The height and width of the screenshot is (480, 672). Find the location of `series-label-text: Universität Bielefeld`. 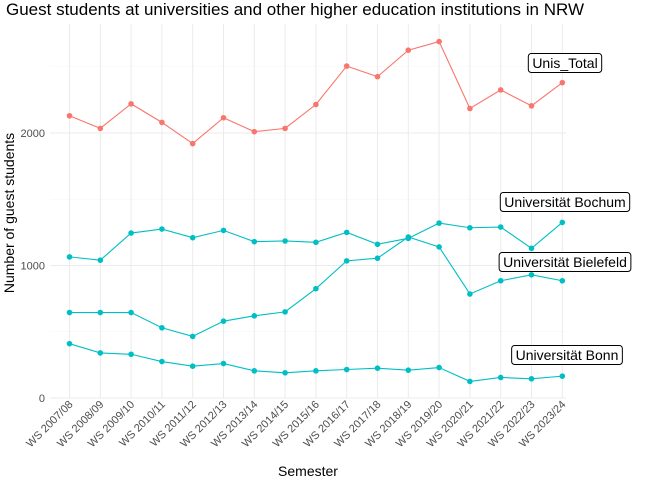

series-label-text: Universität Bielefeld is located at coordinates (565, 262).